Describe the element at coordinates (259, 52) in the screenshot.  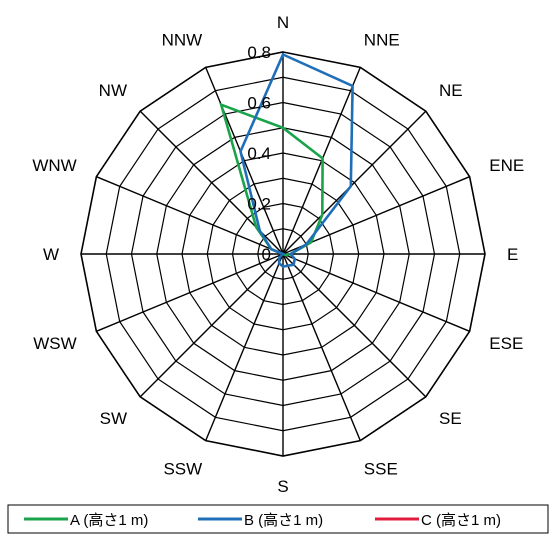
I see `tick-label: 0.8` at that location.